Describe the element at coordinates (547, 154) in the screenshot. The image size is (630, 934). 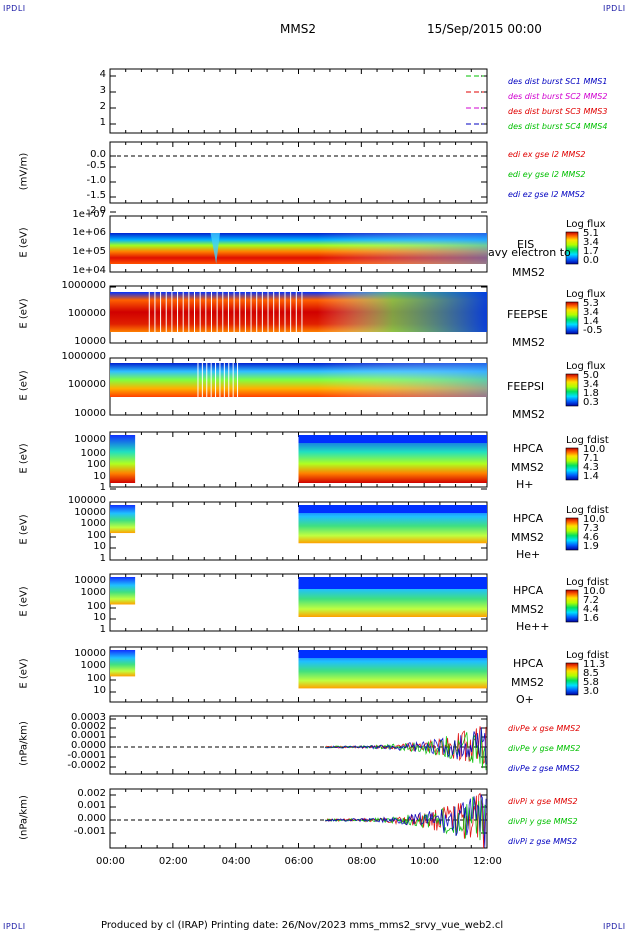
I see `legend-entry: edi ex gse l2 MMS2` at that location.